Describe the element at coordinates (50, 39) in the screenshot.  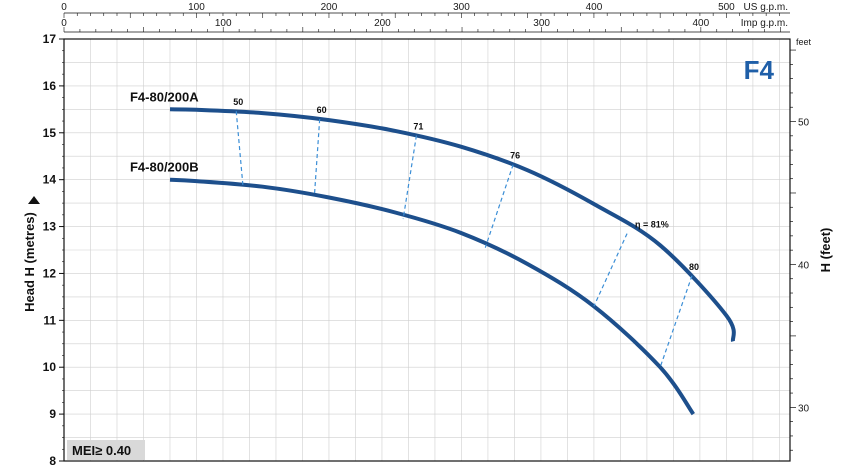
I see `y-tick-label: 17` at that location.